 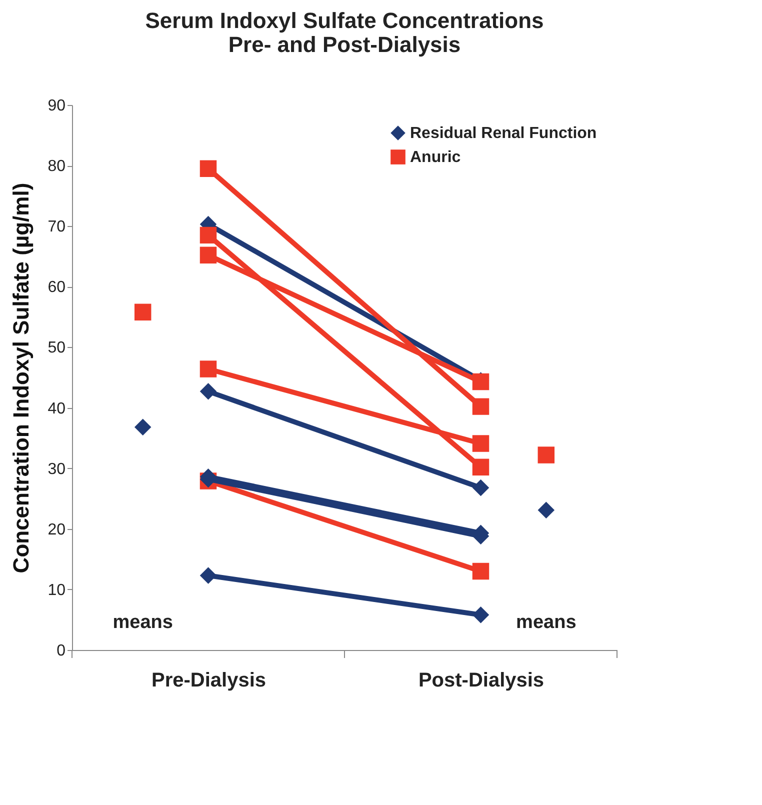 I want to click on y-tick-label: 60, so click(x=57, y=287).